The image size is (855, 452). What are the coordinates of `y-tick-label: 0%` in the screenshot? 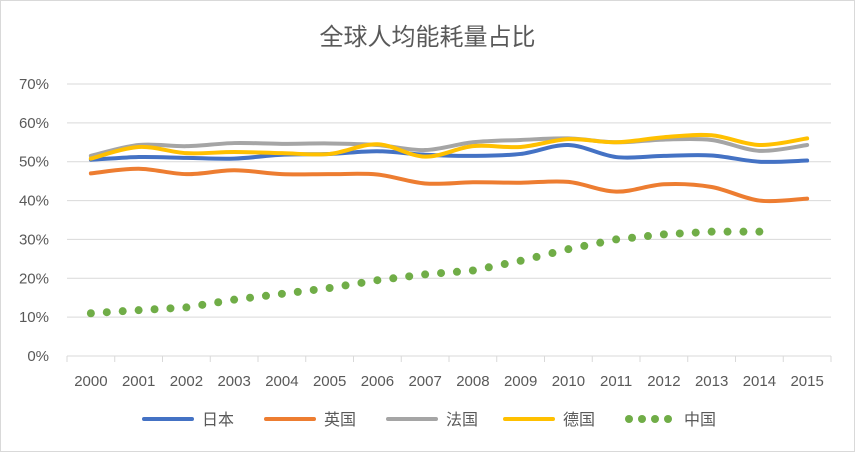 It's located at (38, 356).